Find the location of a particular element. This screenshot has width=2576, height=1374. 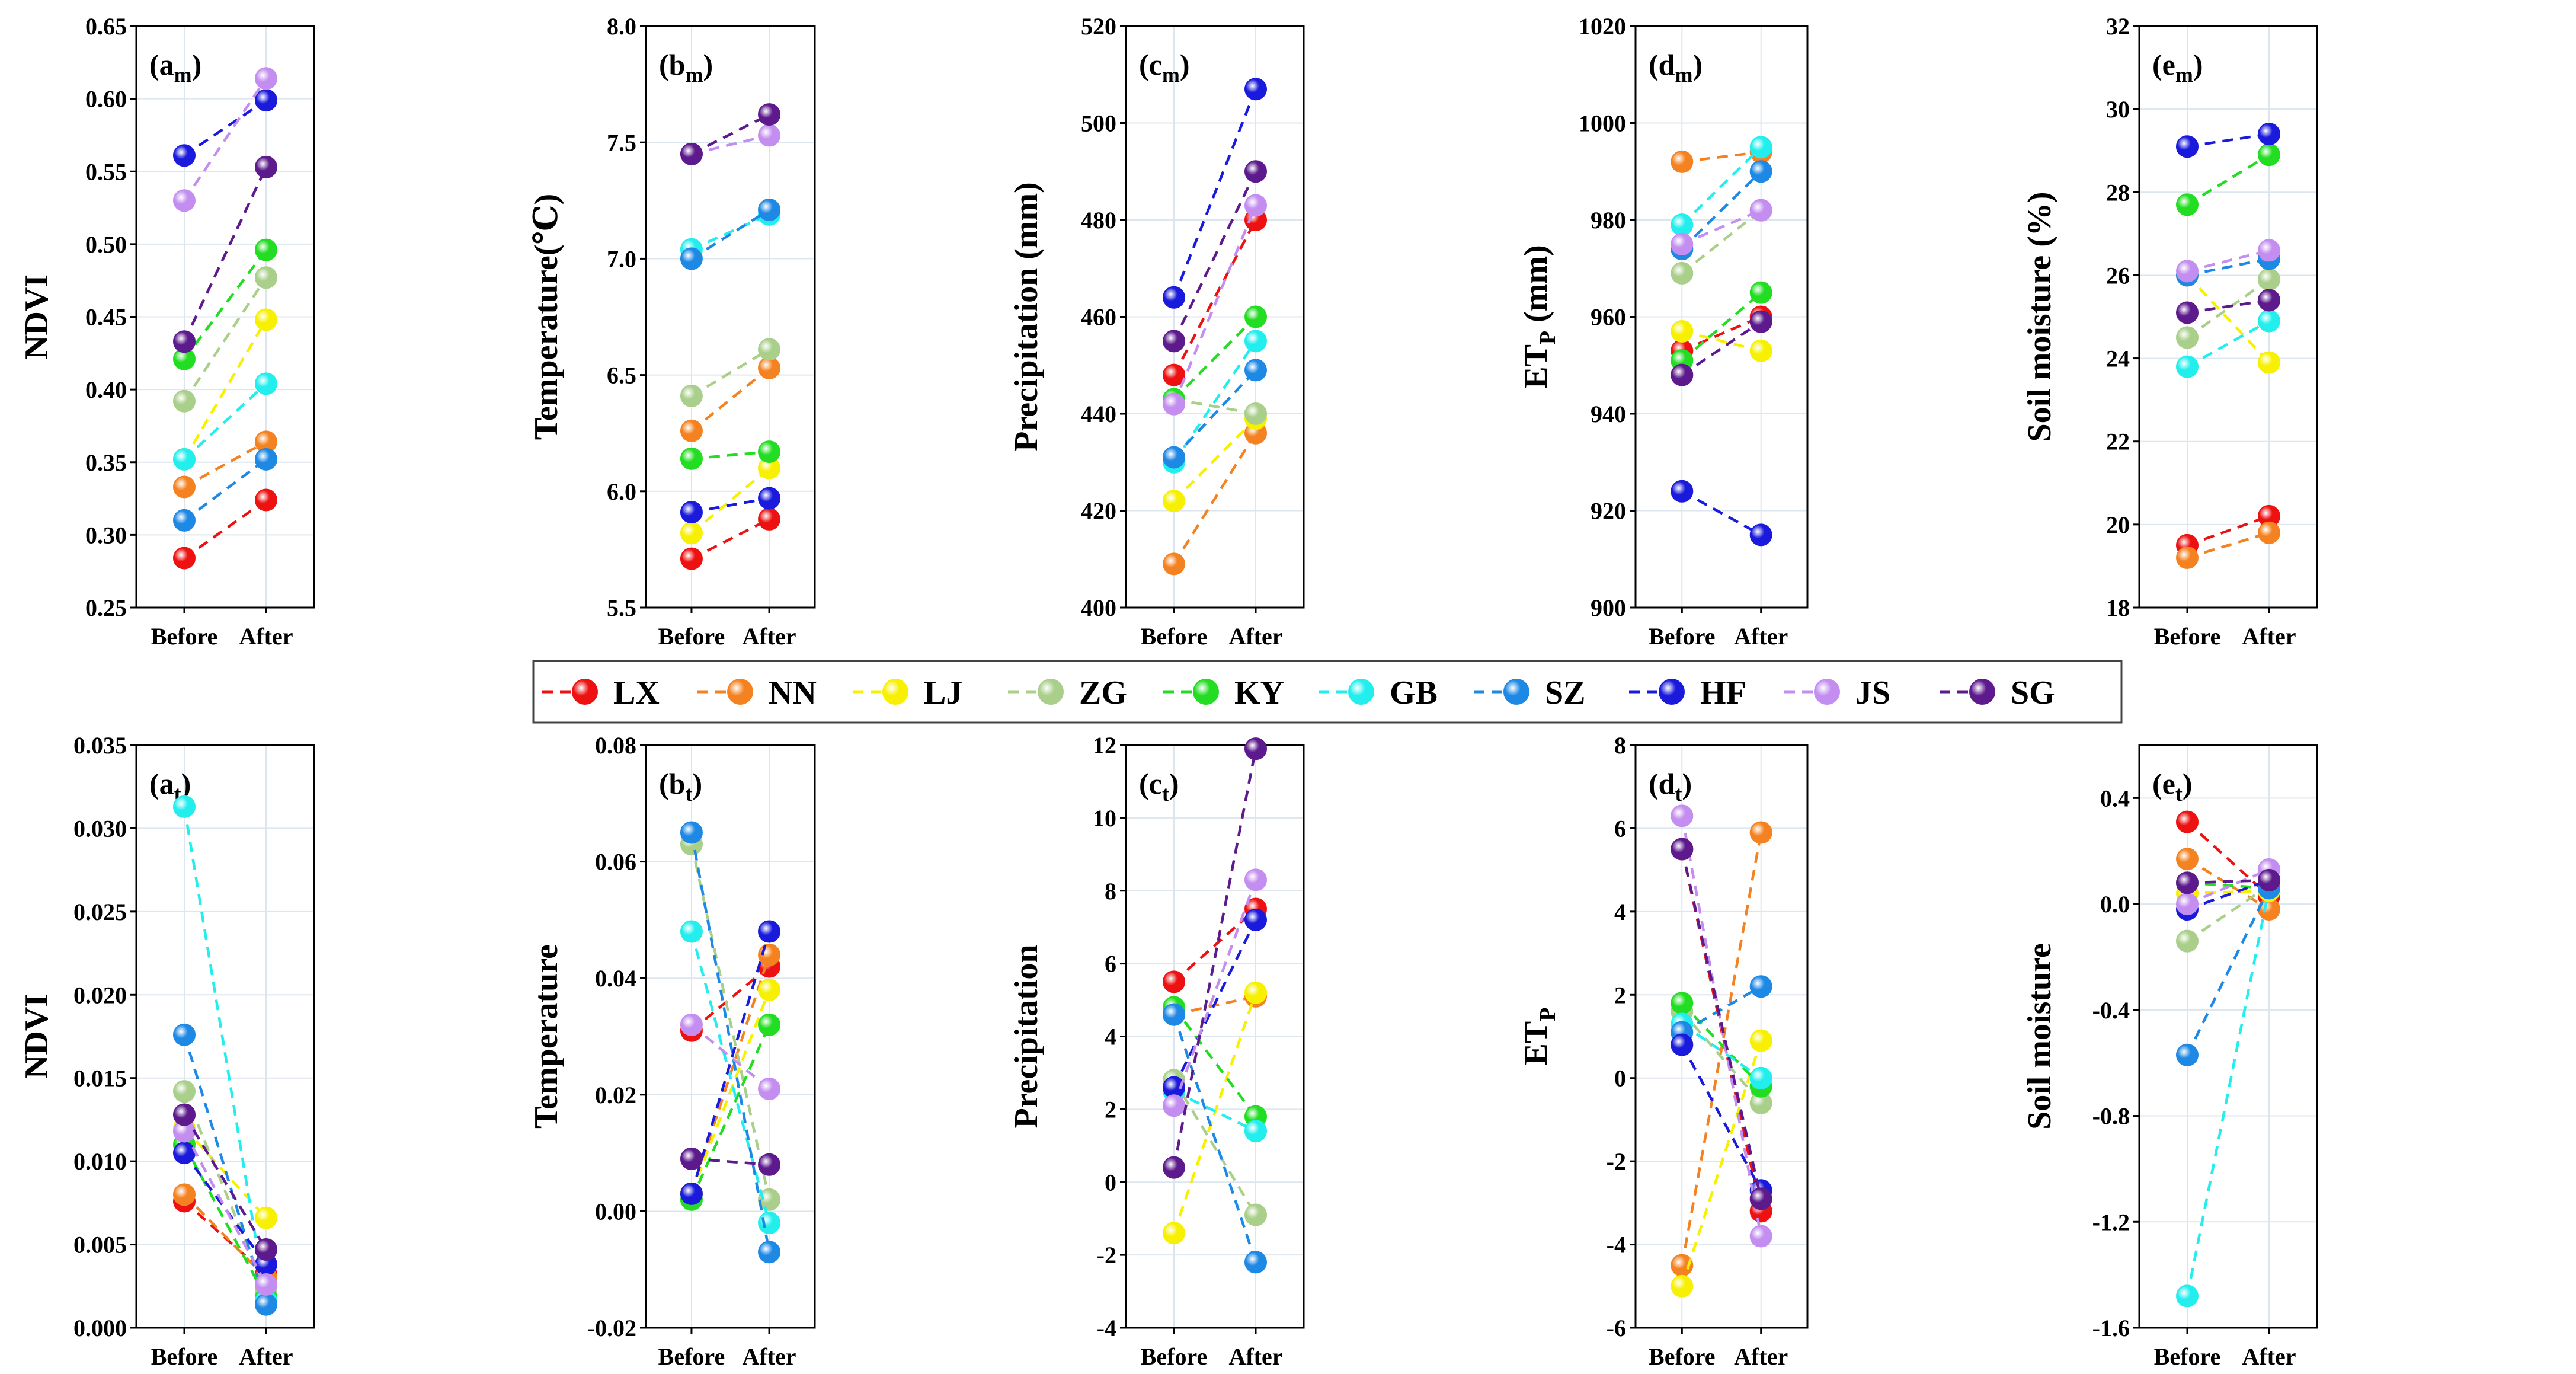

legend-entry-KY: KY is located at coordinates (1223, 693).